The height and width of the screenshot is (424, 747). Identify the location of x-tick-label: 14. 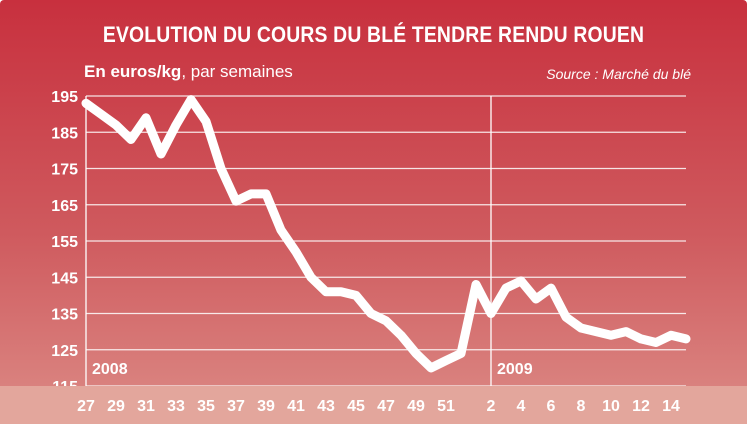
(671, 406).